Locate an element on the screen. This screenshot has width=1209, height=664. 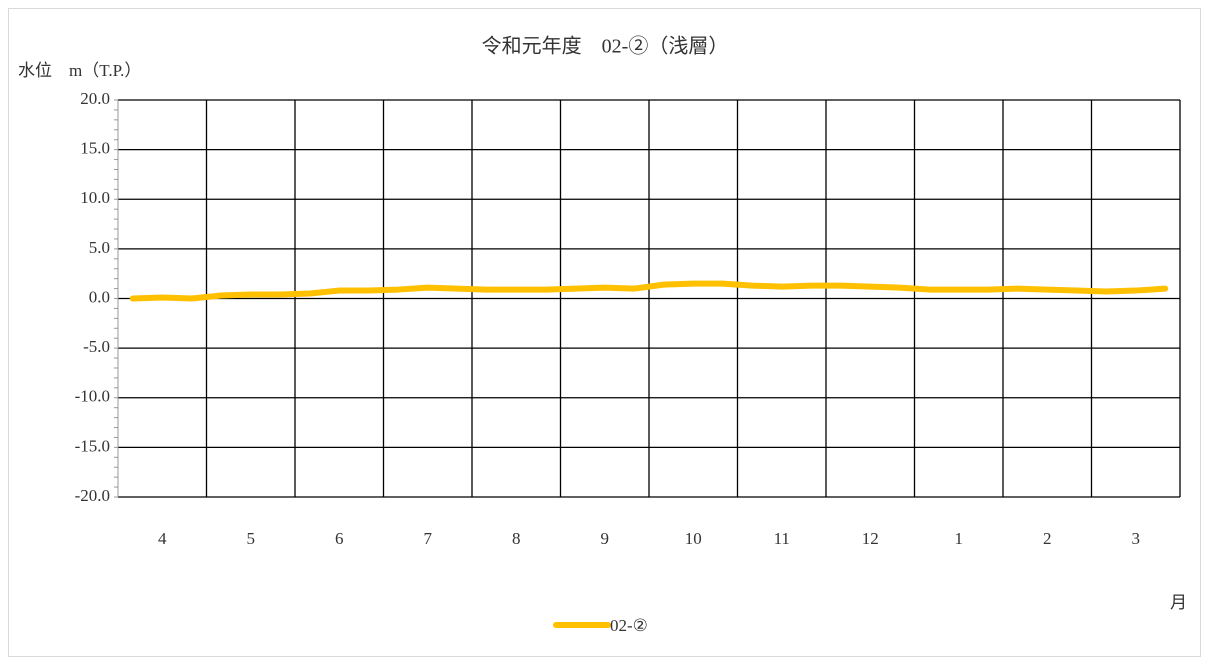
x-axis-unit: 月 is located at coordinates (1178, 602).